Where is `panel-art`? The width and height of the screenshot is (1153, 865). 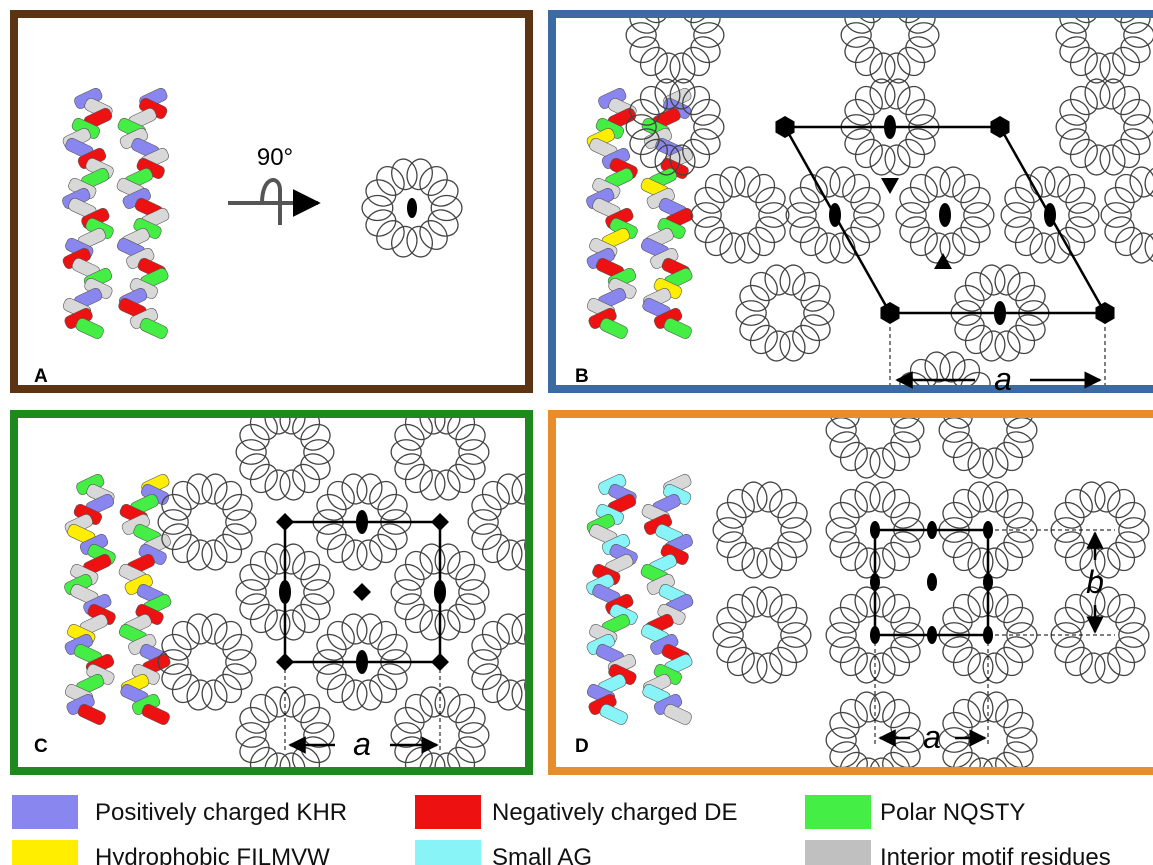 panel-art is located at coordinates (262, 213).